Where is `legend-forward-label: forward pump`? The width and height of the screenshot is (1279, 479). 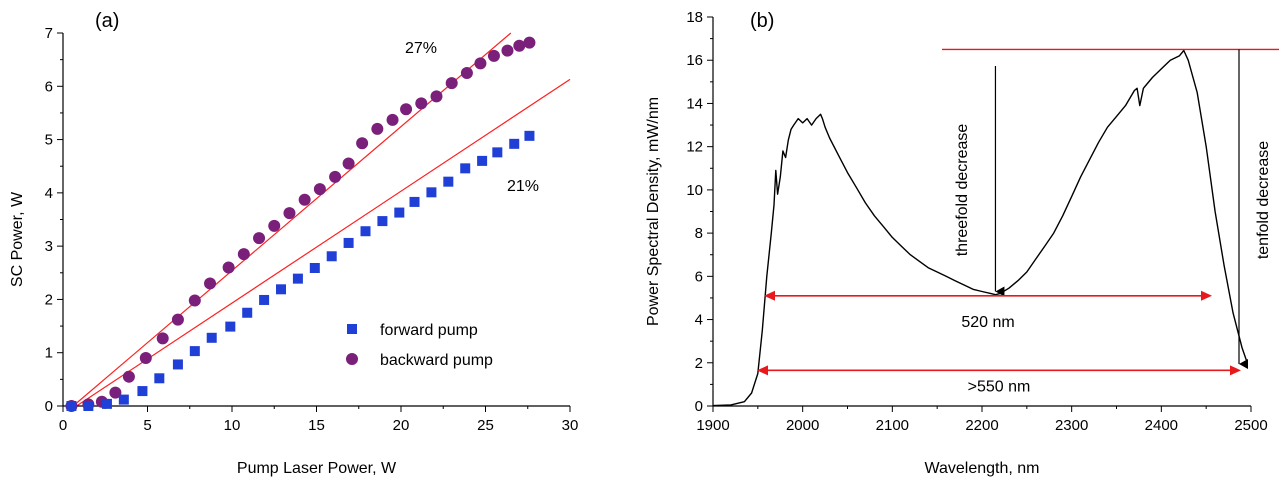
legend-forward-label: forward pump is located at coordinates (429, 330).